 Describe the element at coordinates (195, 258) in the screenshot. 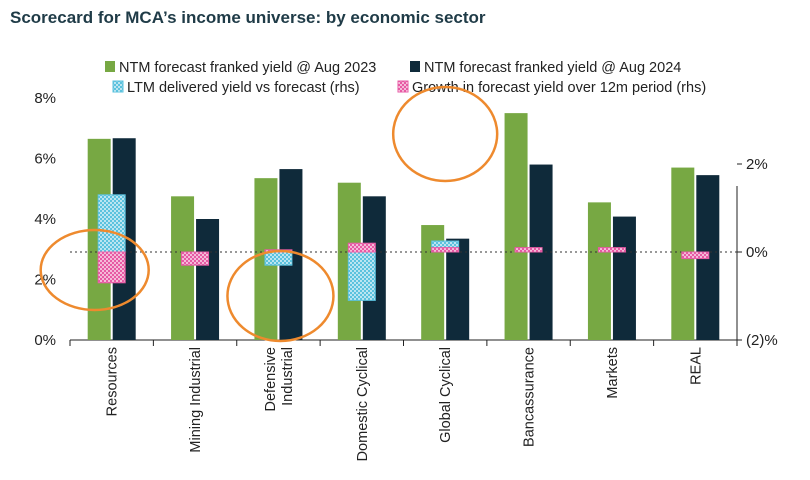

I see `overlay-mining-industrial-growth` at that location.